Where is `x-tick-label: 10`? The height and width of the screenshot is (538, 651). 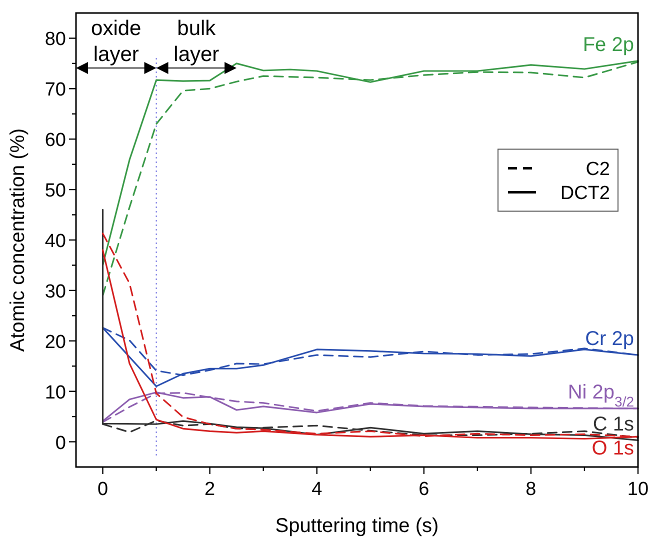 x-tick-label: 10 is located at coordinates (638, 489).